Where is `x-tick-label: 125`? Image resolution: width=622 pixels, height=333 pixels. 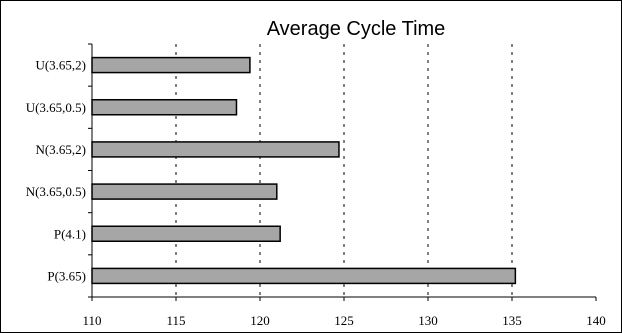 x-tick-label: 125 is located at coordinates (344, 320).